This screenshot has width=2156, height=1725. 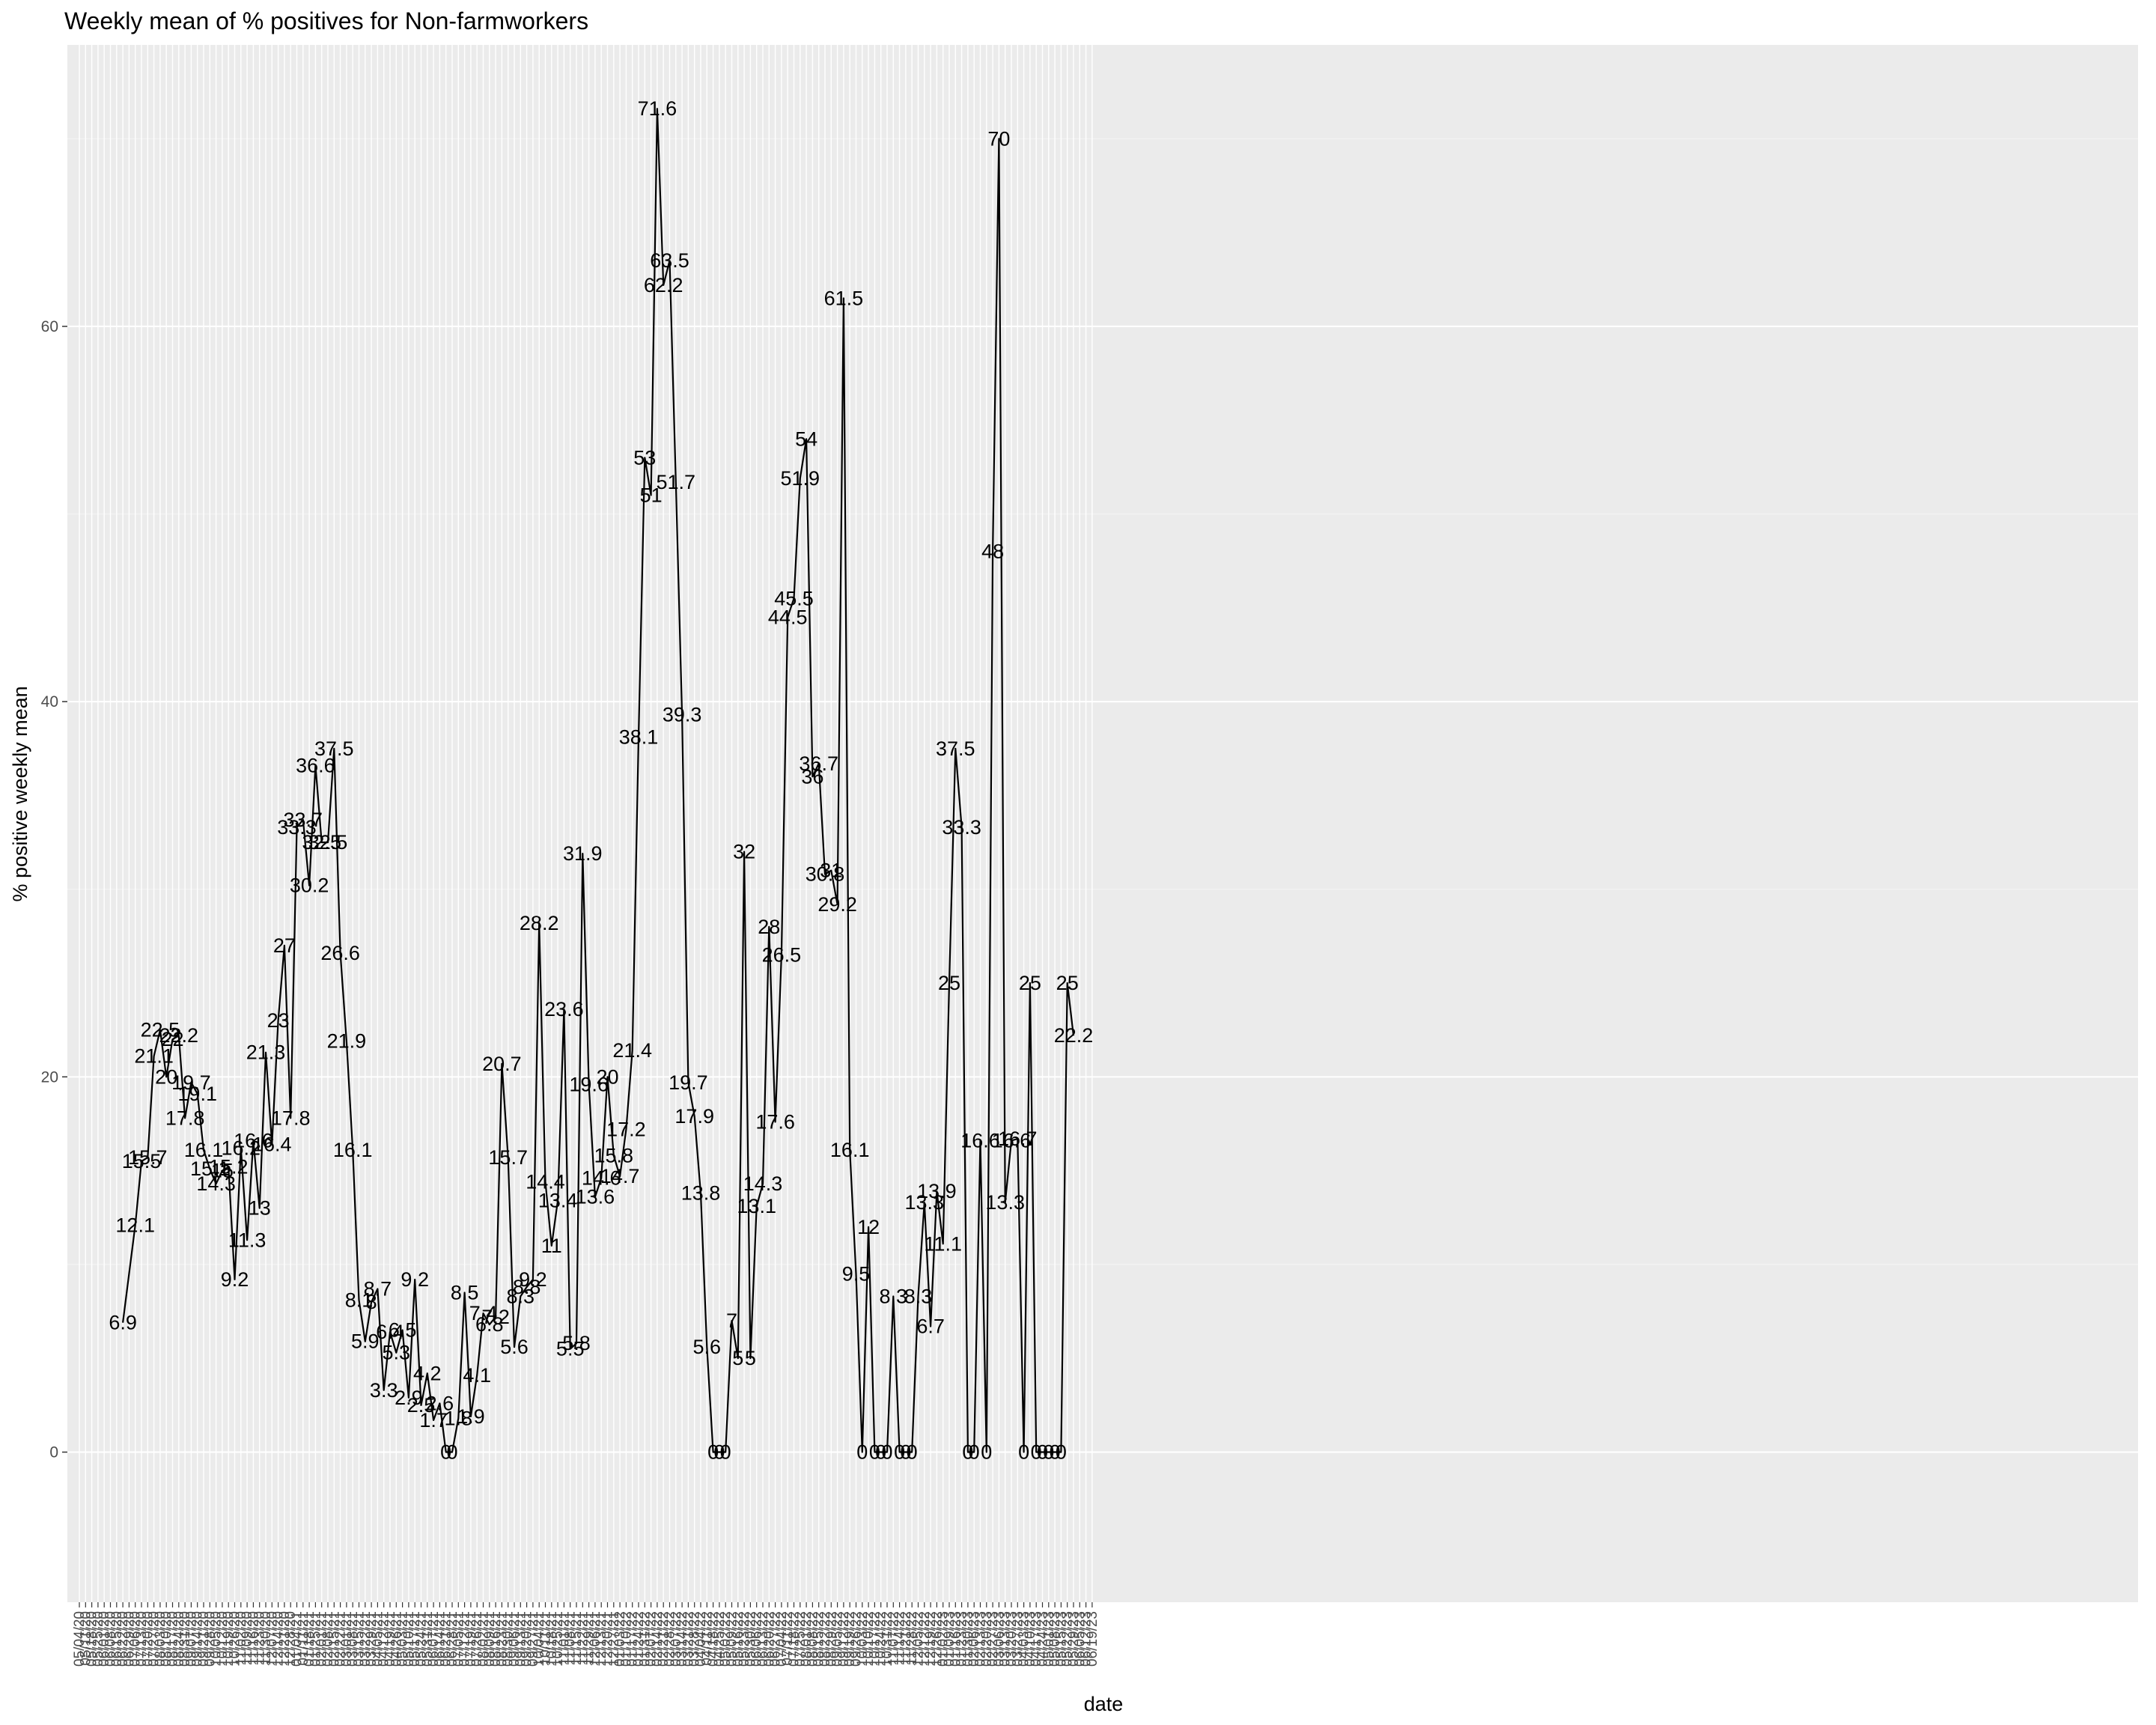 I want to click on x-tick-label: 05/04/20, so click(x=80, y=1639).